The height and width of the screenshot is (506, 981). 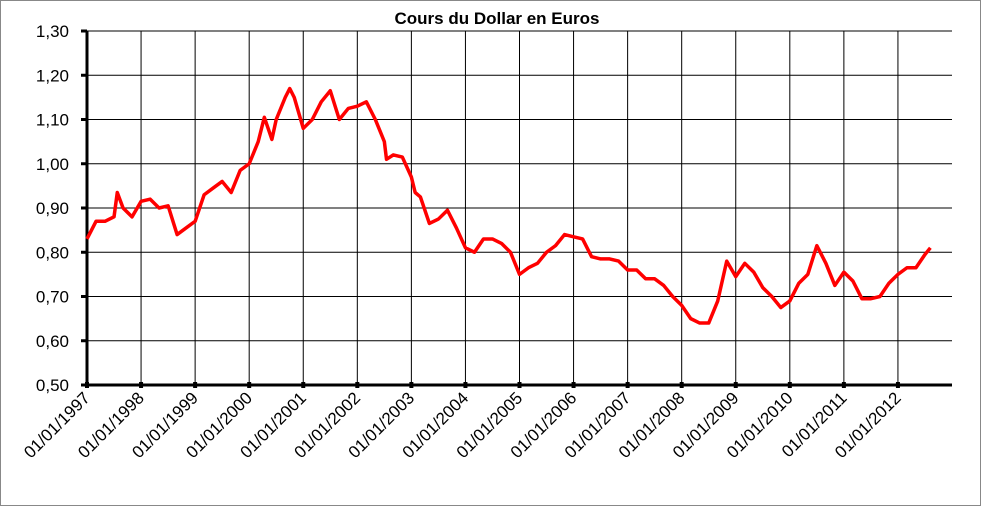 I want to click on y-tick-label: 0,50, so click(x=52, y=385).